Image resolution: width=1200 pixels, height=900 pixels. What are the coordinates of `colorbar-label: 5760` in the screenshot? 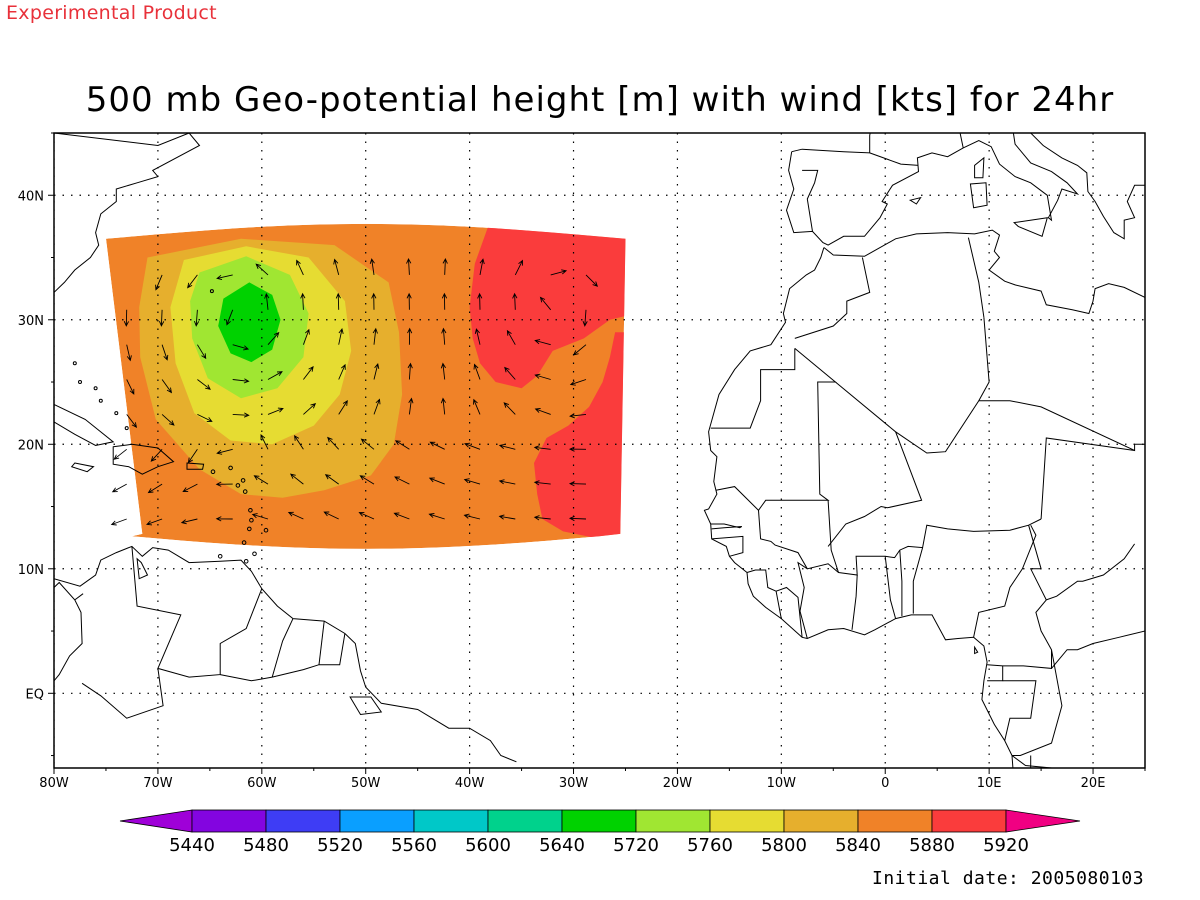 It's located at (710, 845).